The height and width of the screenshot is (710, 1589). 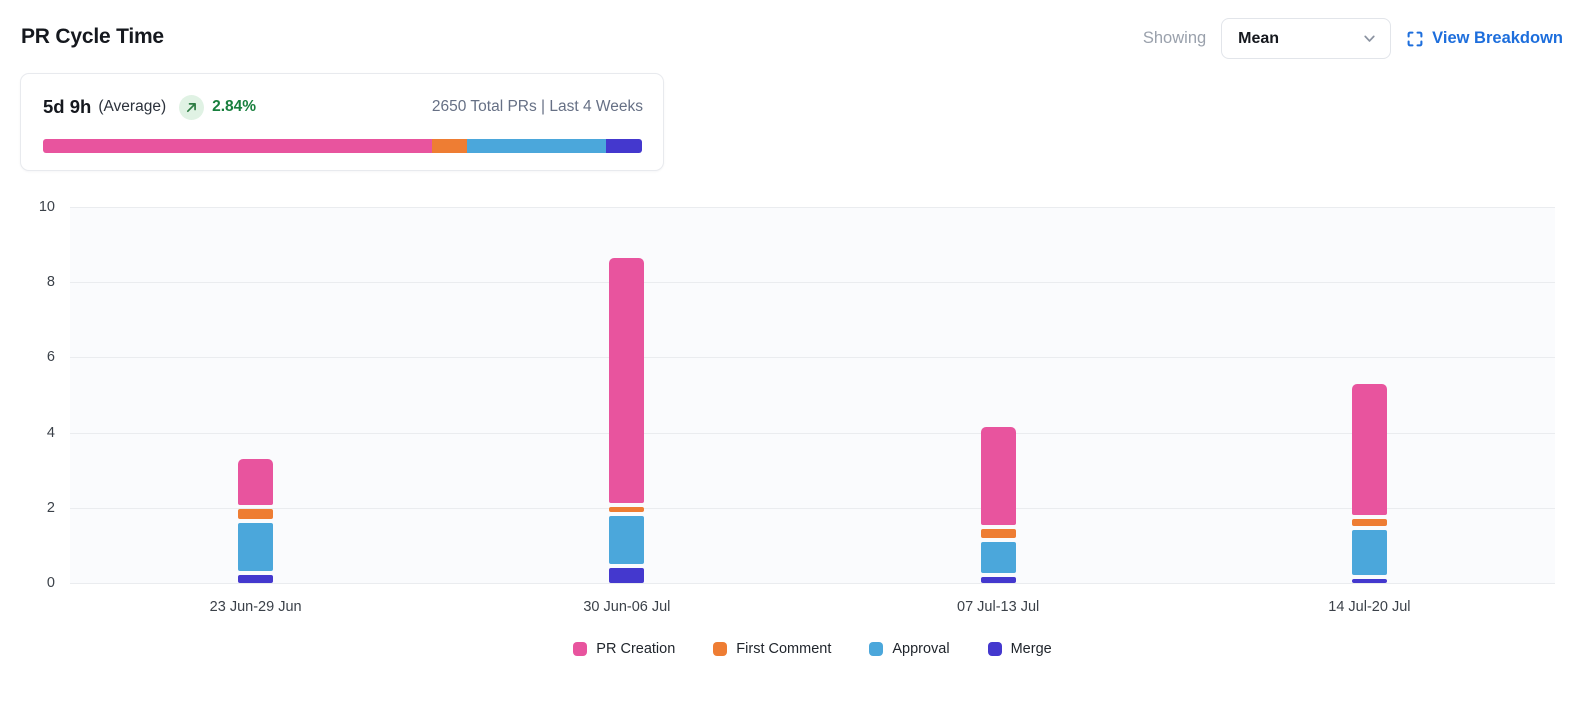 What do you see at coordinates (1174, 38) in the screenshot?
I see `showing-label: Showing` at bounding box center [1174, 38].